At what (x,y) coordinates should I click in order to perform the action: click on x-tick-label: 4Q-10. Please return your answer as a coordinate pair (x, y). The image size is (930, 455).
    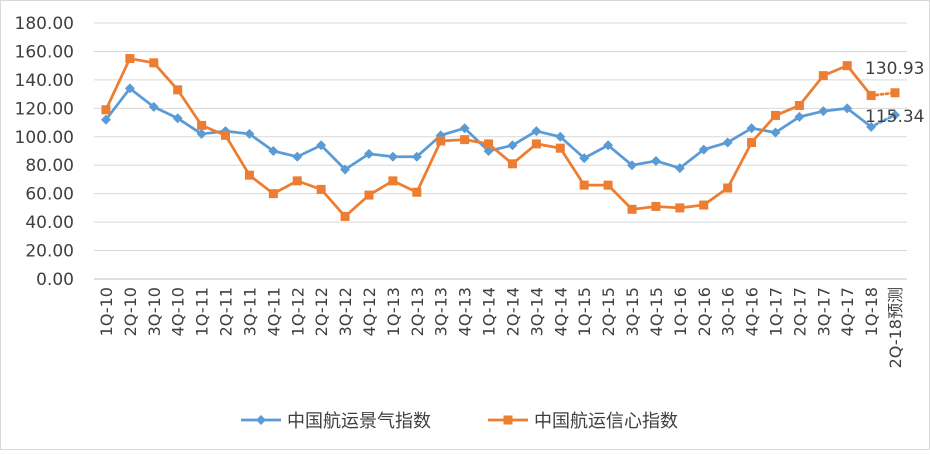
    Looking at the image, I should click on (178, 311).